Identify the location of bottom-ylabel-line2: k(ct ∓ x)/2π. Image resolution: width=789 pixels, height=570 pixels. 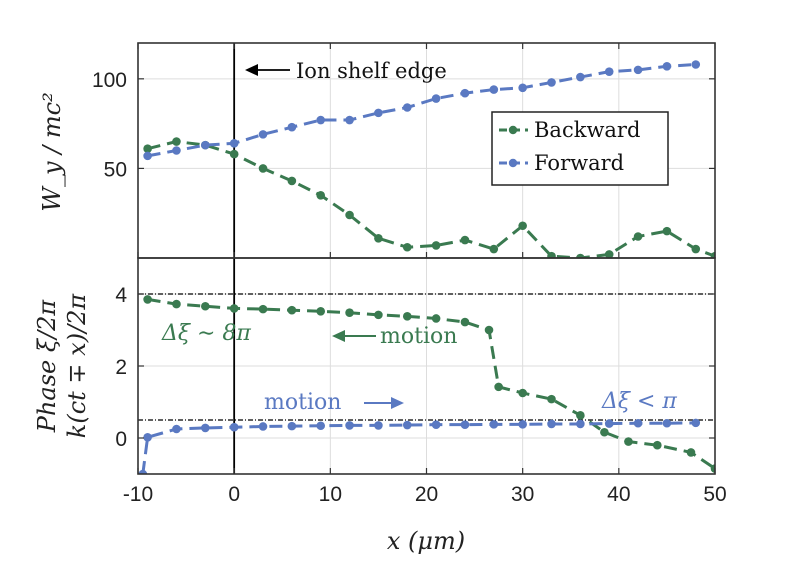
(77, 366).